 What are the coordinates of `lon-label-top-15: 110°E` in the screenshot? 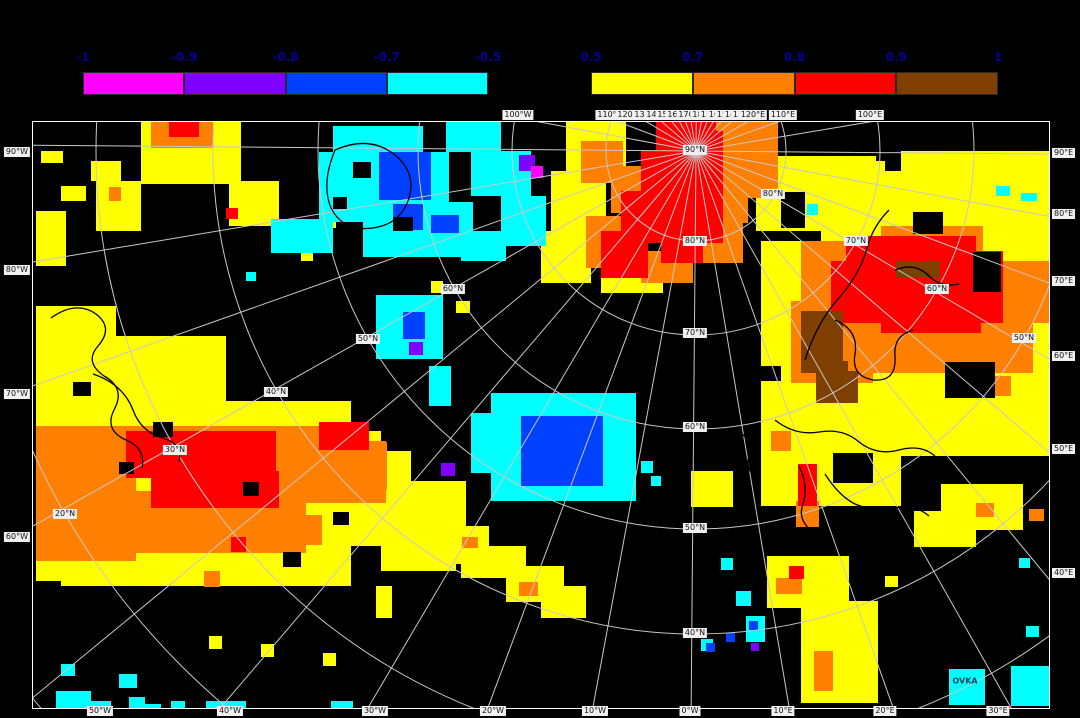 It's located at (783, 115).